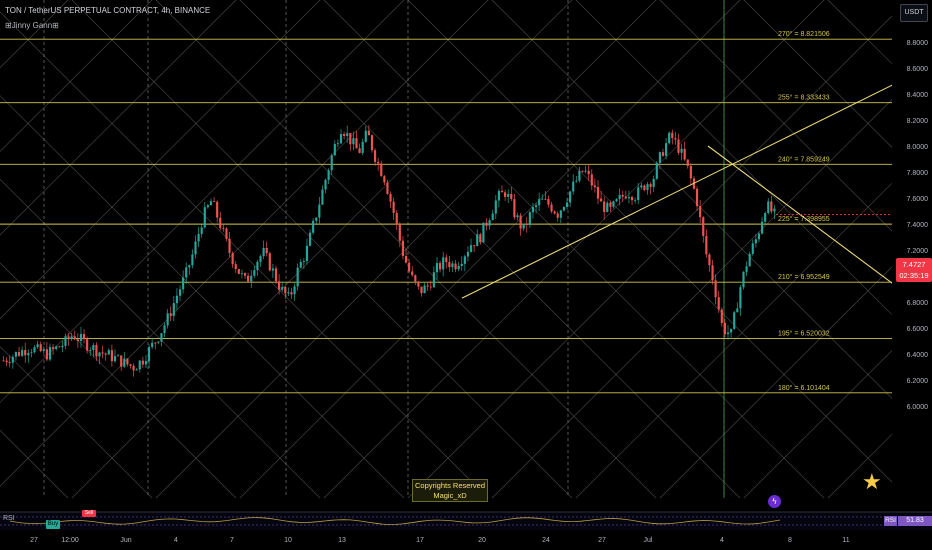  I want to click on time-tick-label: 17, so click(420, 540).